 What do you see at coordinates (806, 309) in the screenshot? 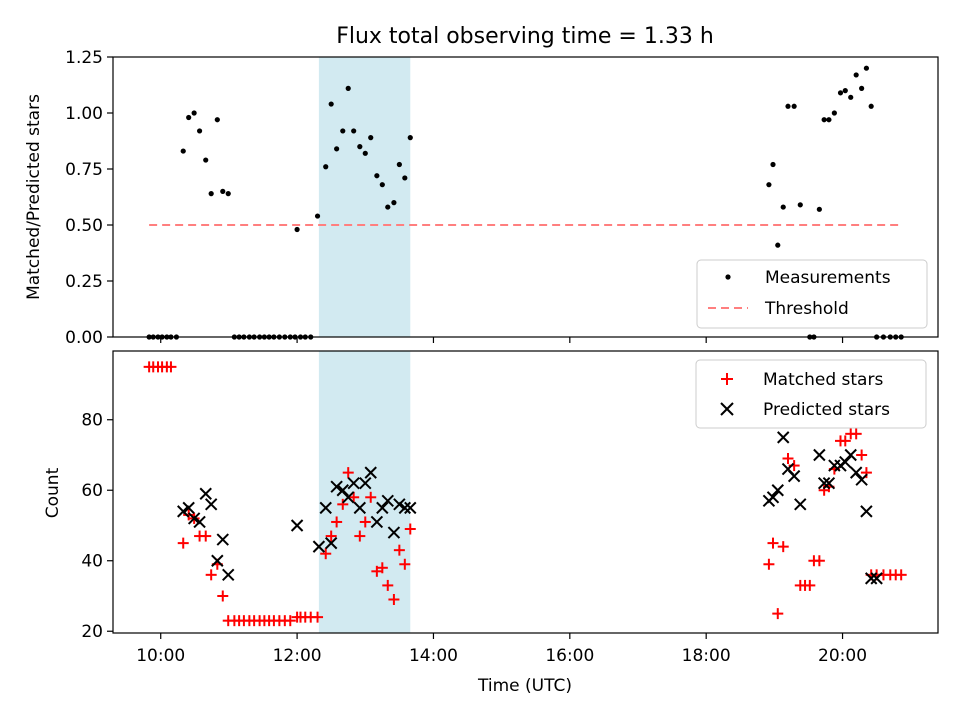
I see `legend-threshold-label: Threshold` at bounding box center [806, 309].